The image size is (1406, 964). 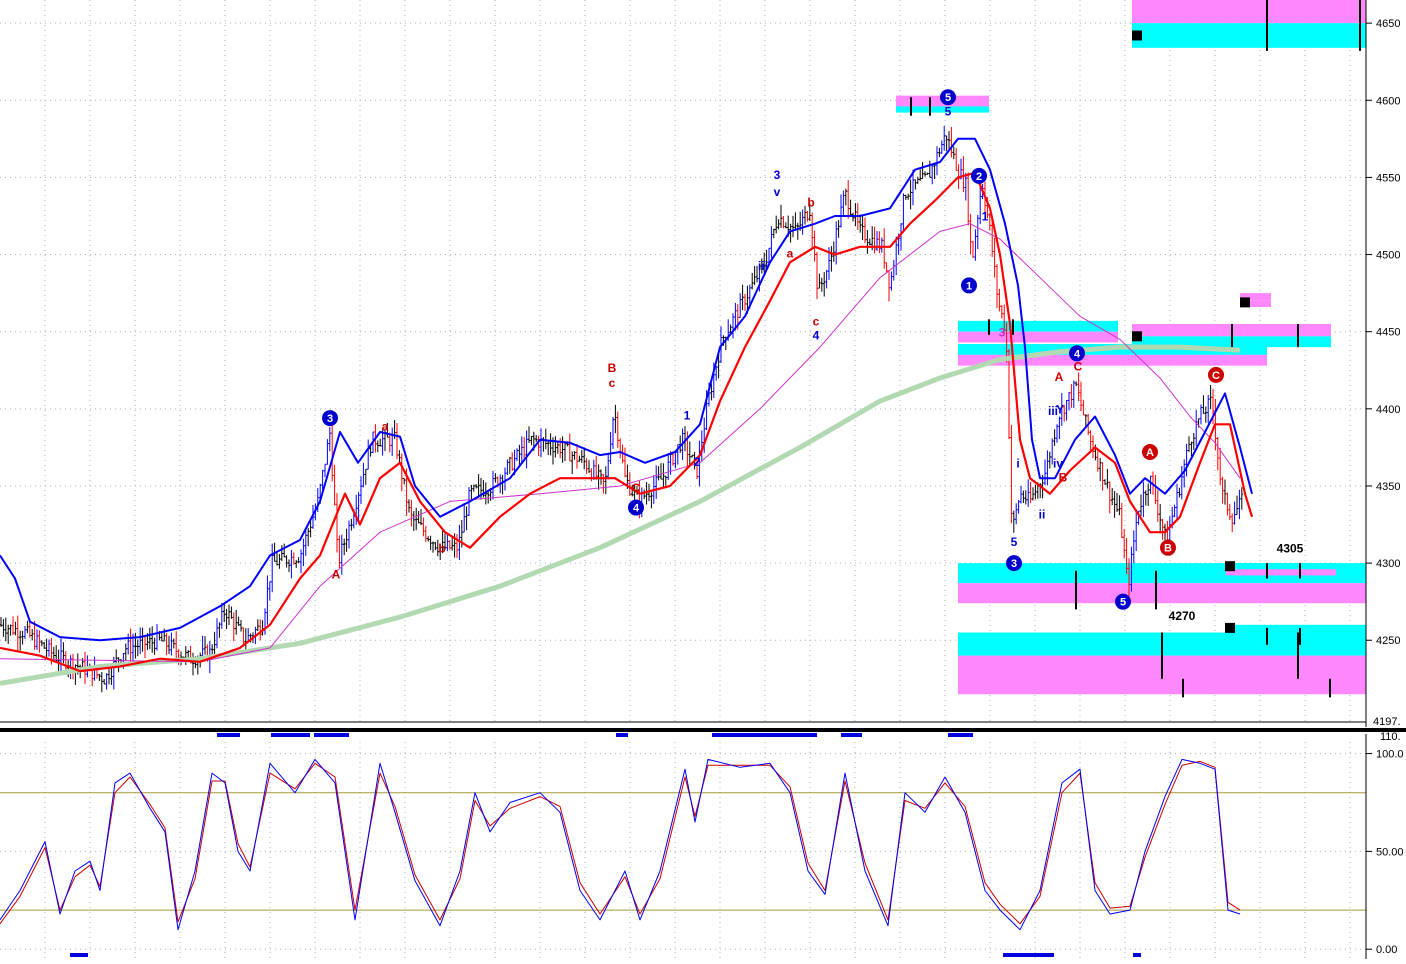 What do you see at coordinates (1002, 332) in the screenshot?
I see `wave-label: 3` at bounding box center [1002, 332].